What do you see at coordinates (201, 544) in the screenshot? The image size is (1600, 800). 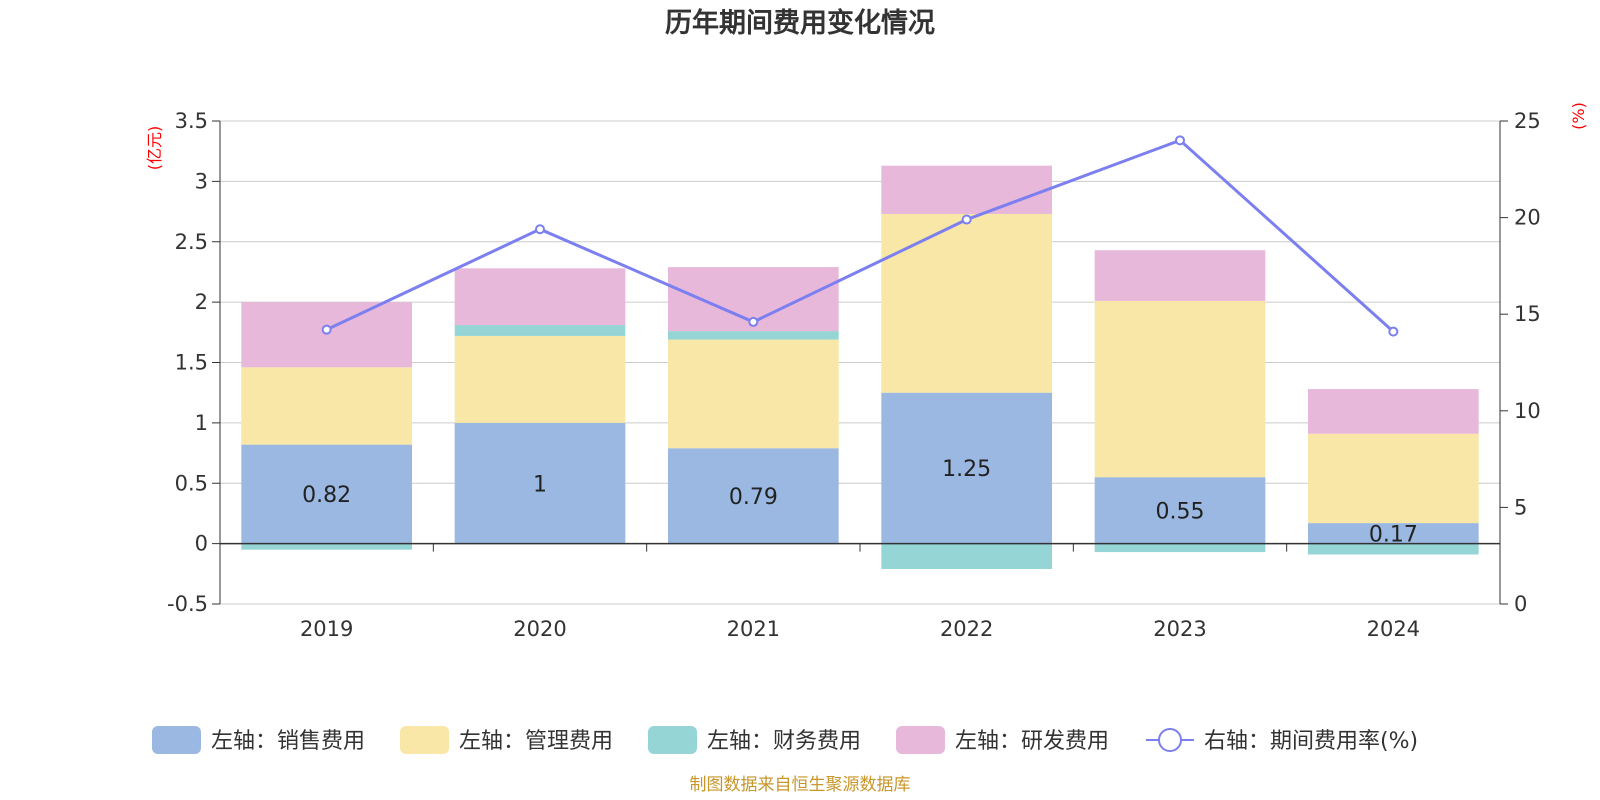 I see `left-axis-tick-label: 0` at bounding box center [201, 544].